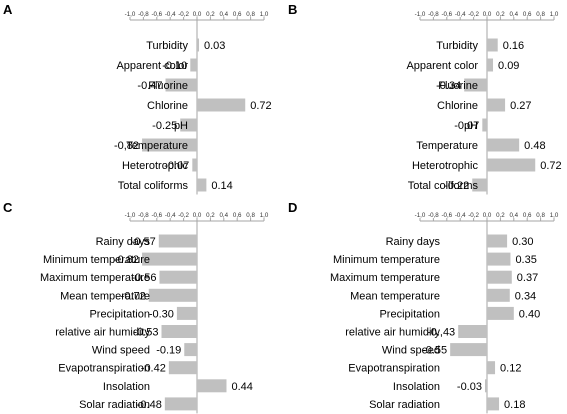 Image resolution: width=567 pixels, height=414 pixels. Describe the element at coordinates (174, 66) in the screenshot. I see `value-label: -0.10` at that location.